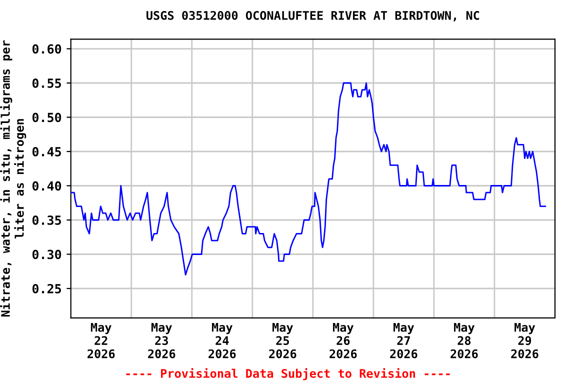  Describe the element at coordinates (524, 340) in the screenshot. I see `x-tick-label: May 29 2026` at that location.